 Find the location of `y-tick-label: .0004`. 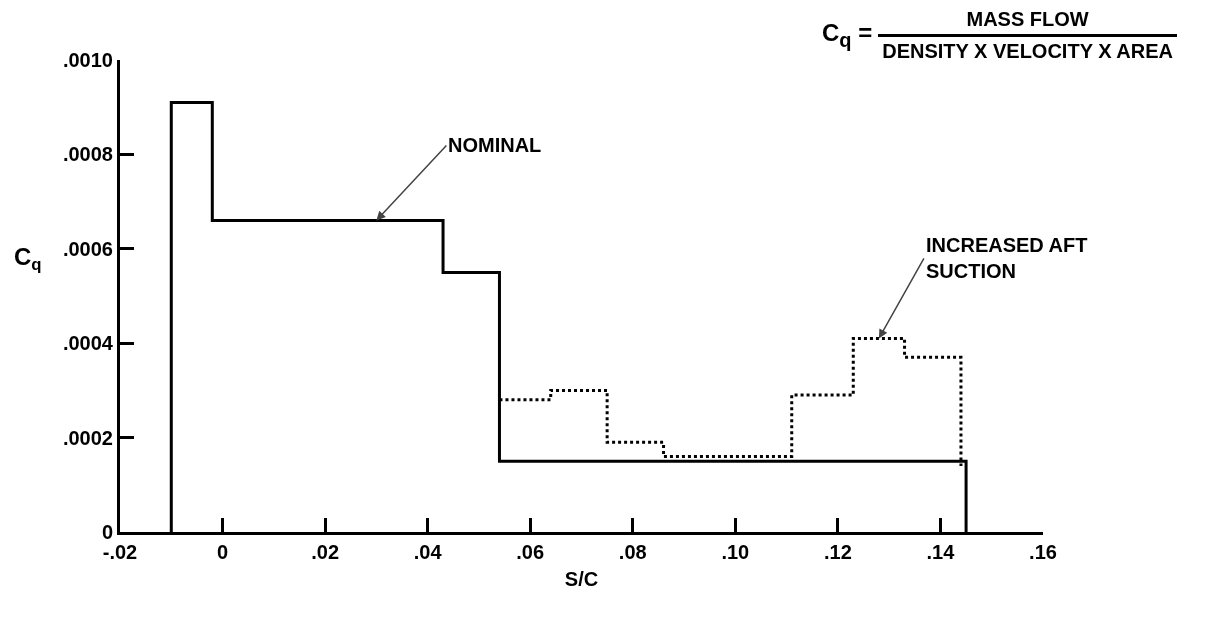

y-tick-label: .0004 is located at coordinates (88, 343).